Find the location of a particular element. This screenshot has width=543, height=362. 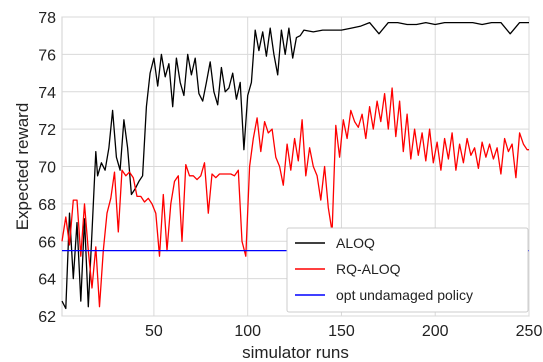

x-tick-label: 50 is located at coordinates (154, 331).